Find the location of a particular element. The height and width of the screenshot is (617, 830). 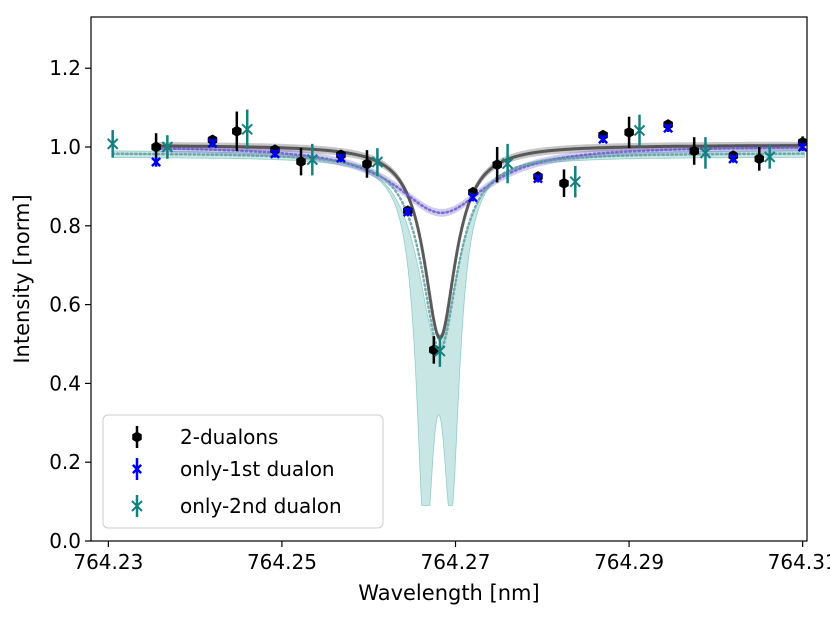

legend-label: only-2nd dualon is located at coordinates (261, 506).